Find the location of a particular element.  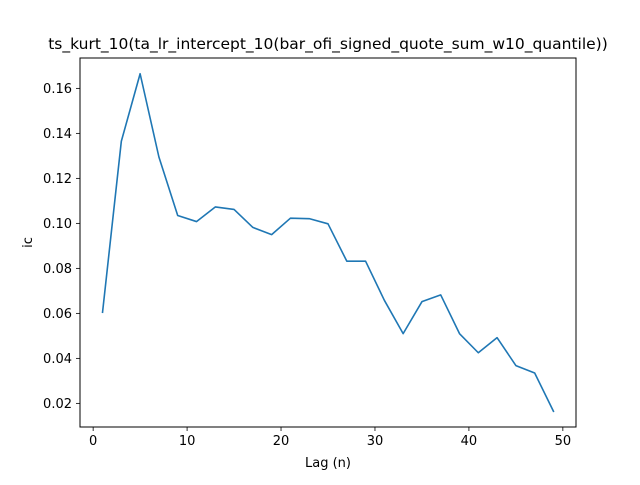

x-tick-label: 30 is located at coordinates (375, 441).